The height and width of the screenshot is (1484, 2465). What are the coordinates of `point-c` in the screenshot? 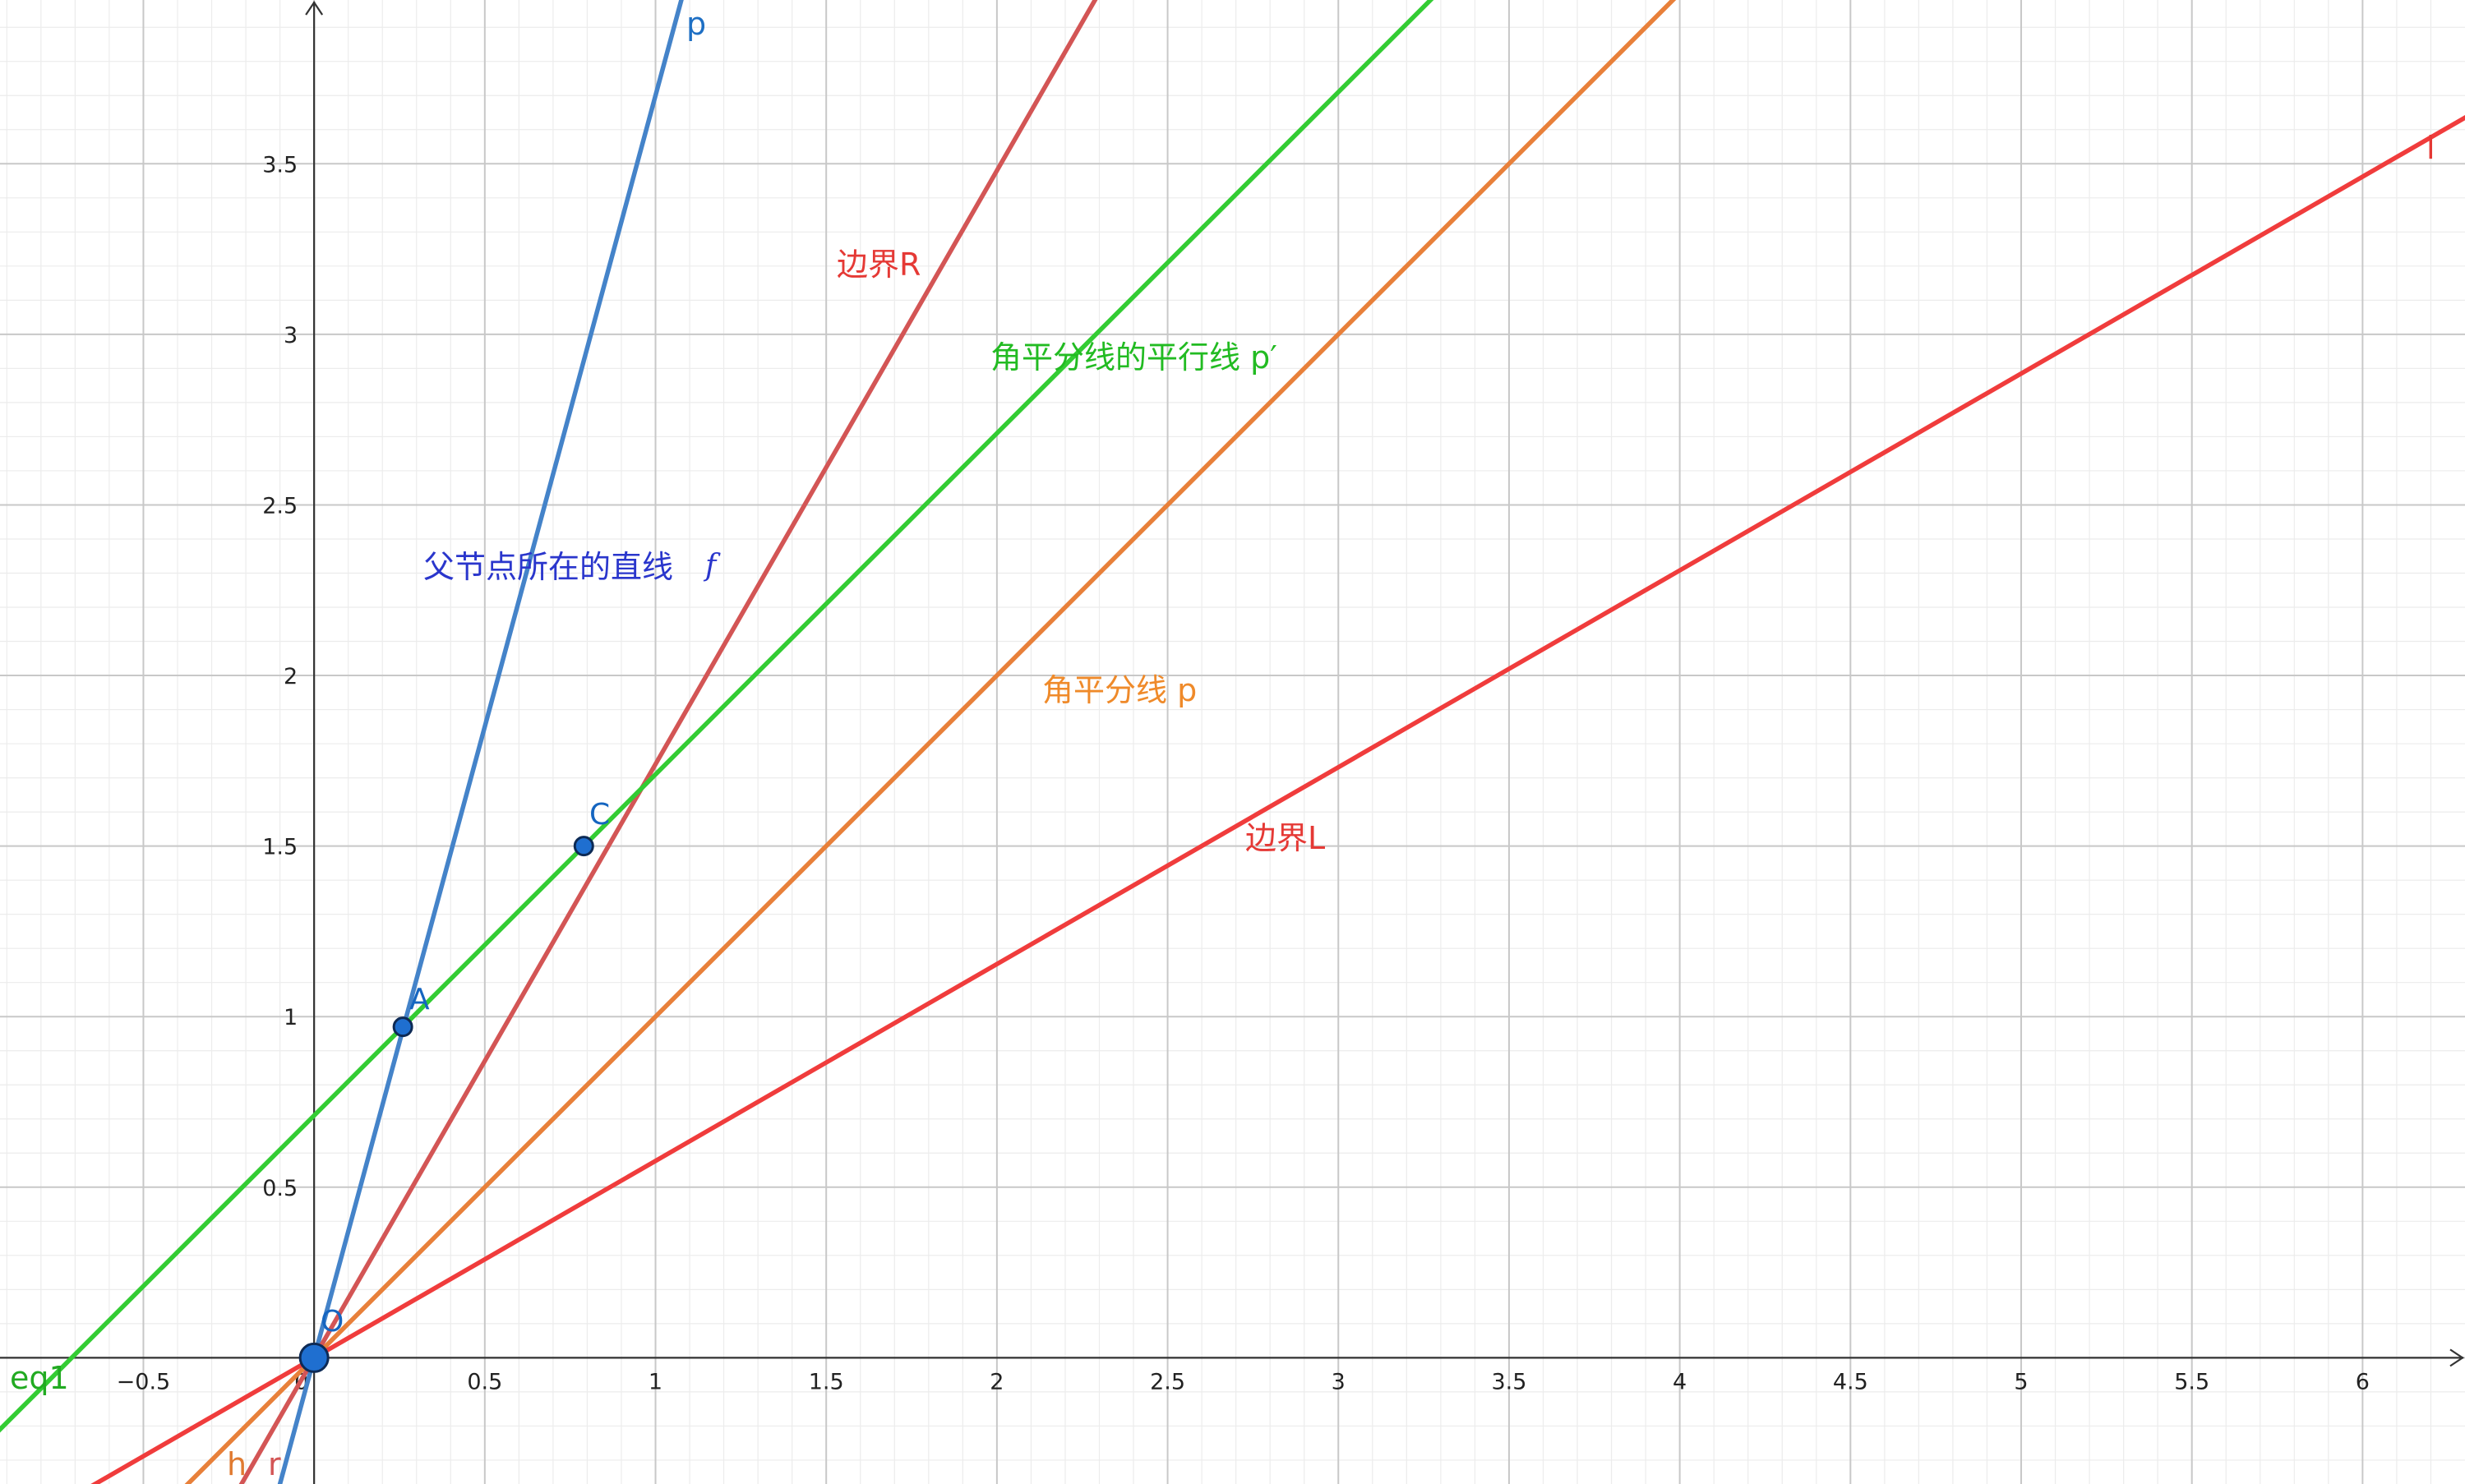 It's located at (583, 846).